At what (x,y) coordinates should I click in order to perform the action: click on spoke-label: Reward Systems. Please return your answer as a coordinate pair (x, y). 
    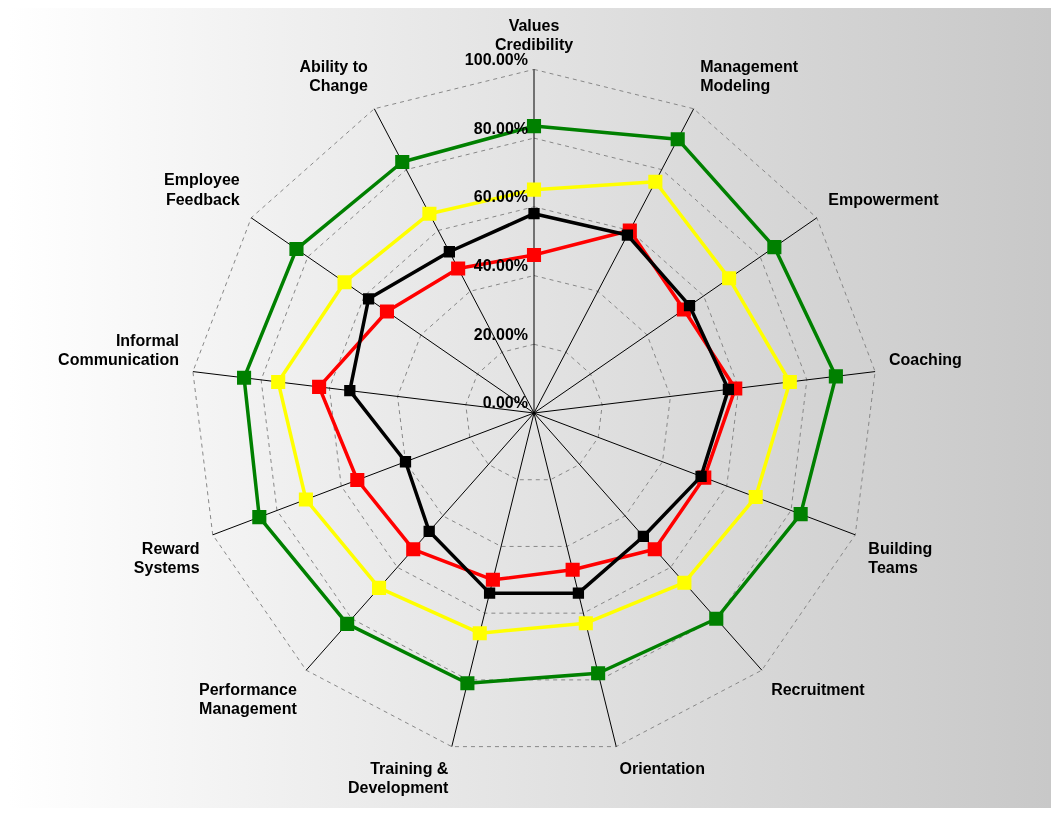
    Looking at the image, I should click on (166, 558).